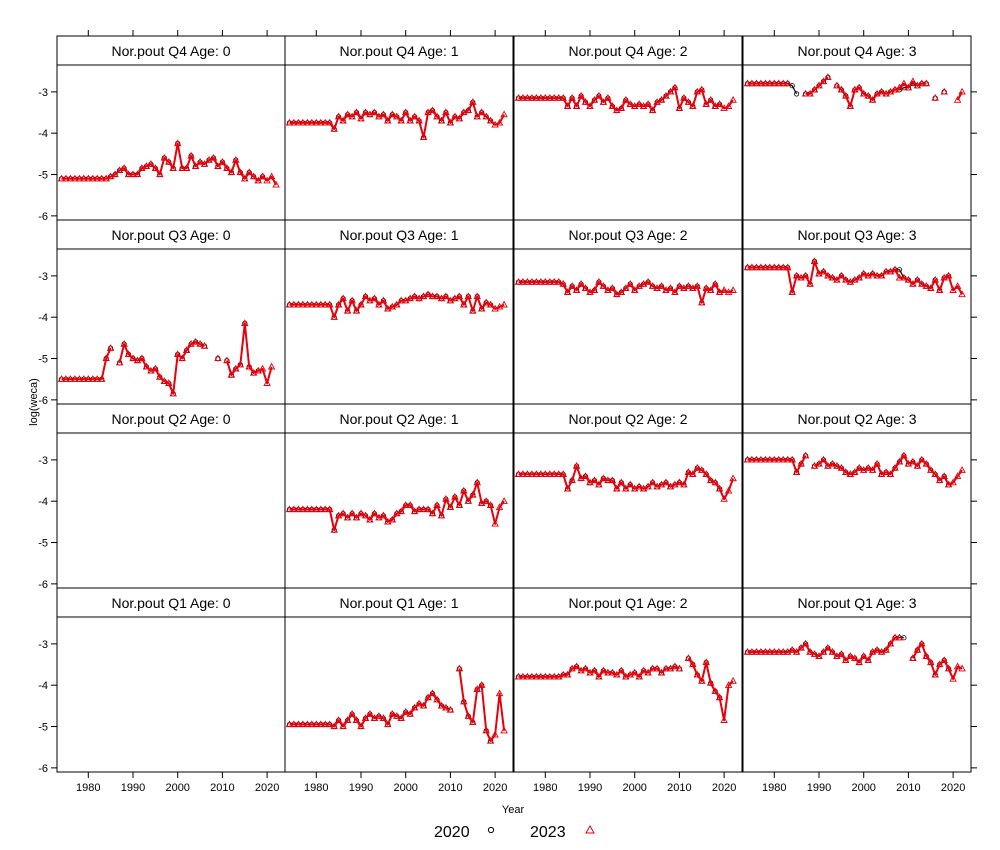  I want to click on x-tick-label: 2000, so click(634, 788).